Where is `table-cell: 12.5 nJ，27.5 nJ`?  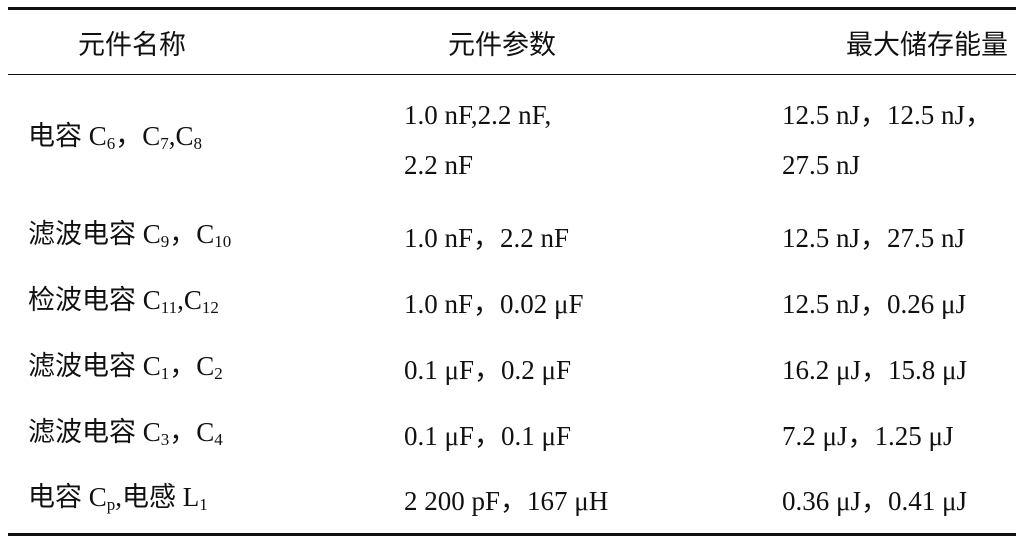 table-cell: 12.5 nJ，27.5 nJ is located at coordinates (897, 238).